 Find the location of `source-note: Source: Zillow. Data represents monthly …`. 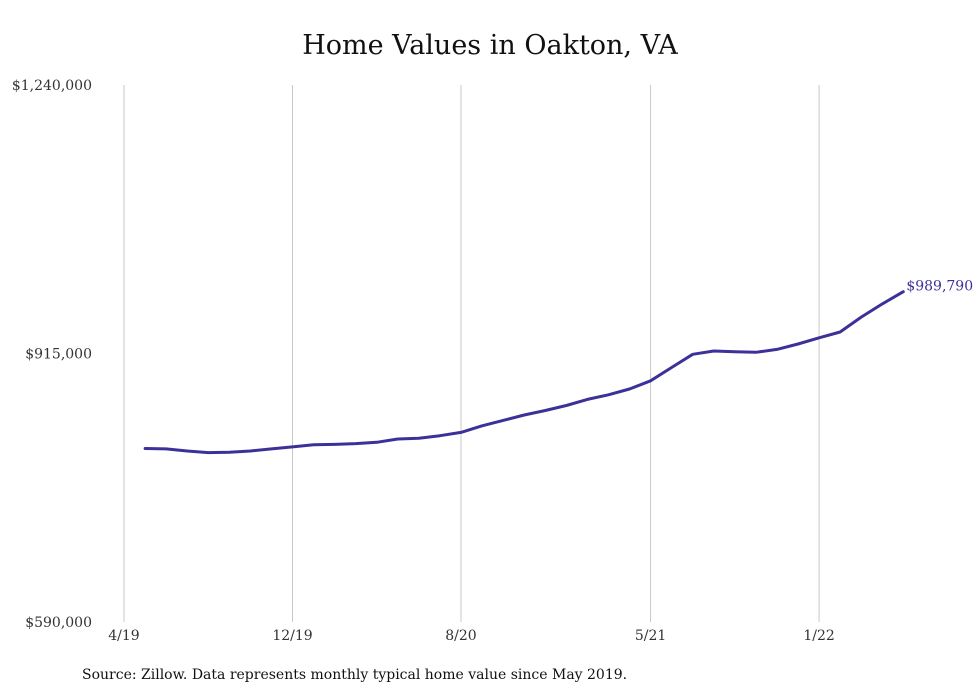

source-note: Source: Zillow. Data represents monthly … is located at coordinates (355, 675).